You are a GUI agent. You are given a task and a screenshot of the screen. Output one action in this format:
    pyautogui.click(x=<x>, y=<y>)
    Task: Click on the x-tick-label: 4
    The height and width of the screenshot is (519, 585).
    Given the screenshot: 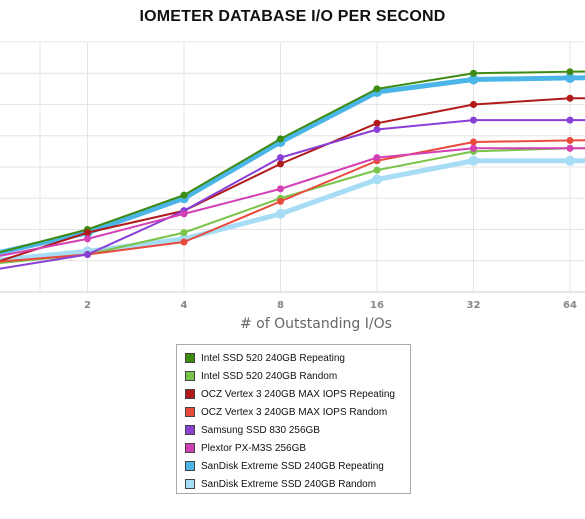 What is the action you would take?
    pyautogui.click(x=184, y=305)
    